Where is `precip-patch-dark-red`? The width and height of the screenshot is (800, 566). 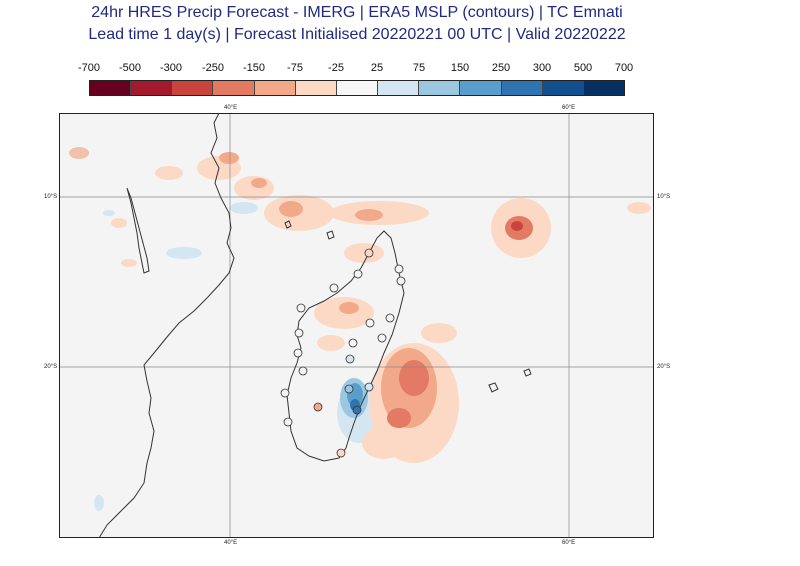
precip-patch-dark-red is located at coordinates (517, 226).